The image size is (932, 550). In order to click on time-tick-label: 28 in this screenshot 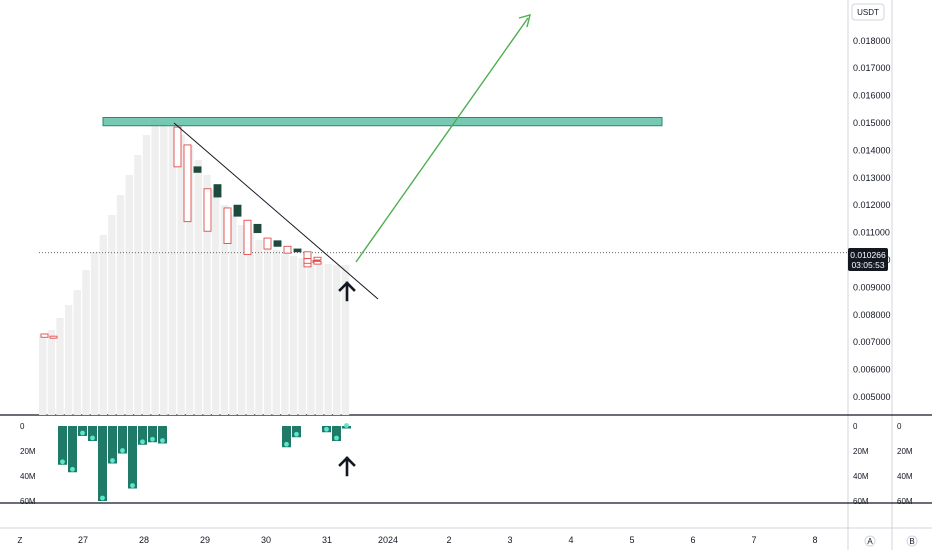, I will do `click(144, 540)`.